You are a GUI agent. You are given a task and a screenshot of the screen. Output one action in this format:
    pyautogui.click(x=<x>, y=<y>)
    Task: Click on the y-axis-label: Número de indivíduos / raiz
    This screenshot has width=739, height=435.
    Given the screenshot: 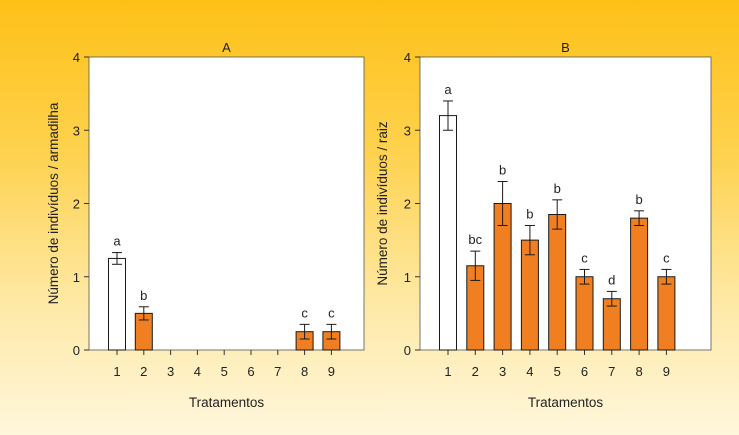 What is the action you would take?
    pyautogui.click(x=382, y=203)
    